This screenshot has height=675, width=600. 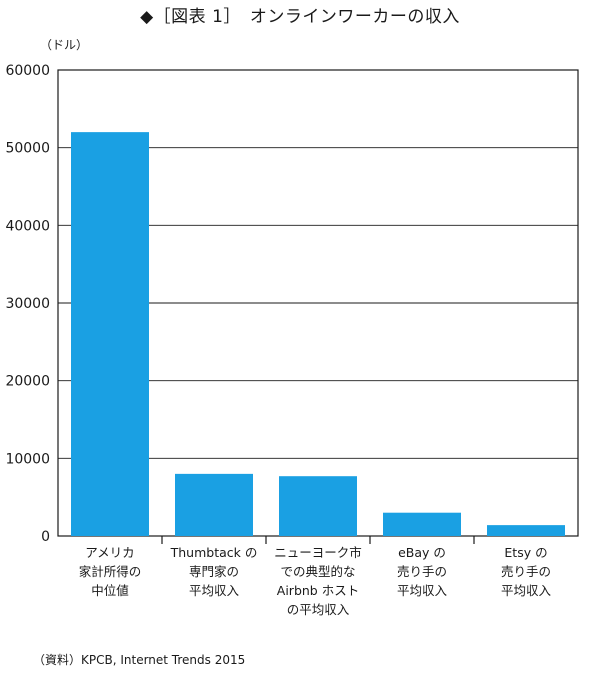 I want to click on y-tick-label: 30000, so click(x=27, y=304).